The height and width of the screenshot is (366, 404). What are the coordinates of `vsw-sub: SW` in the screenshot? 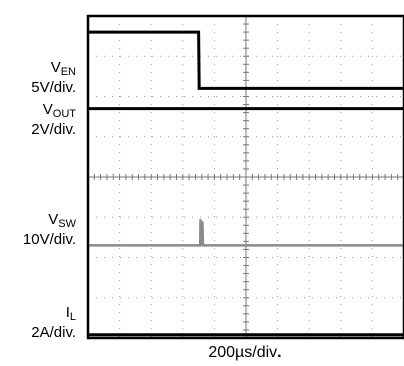 It's located at (67, 224).